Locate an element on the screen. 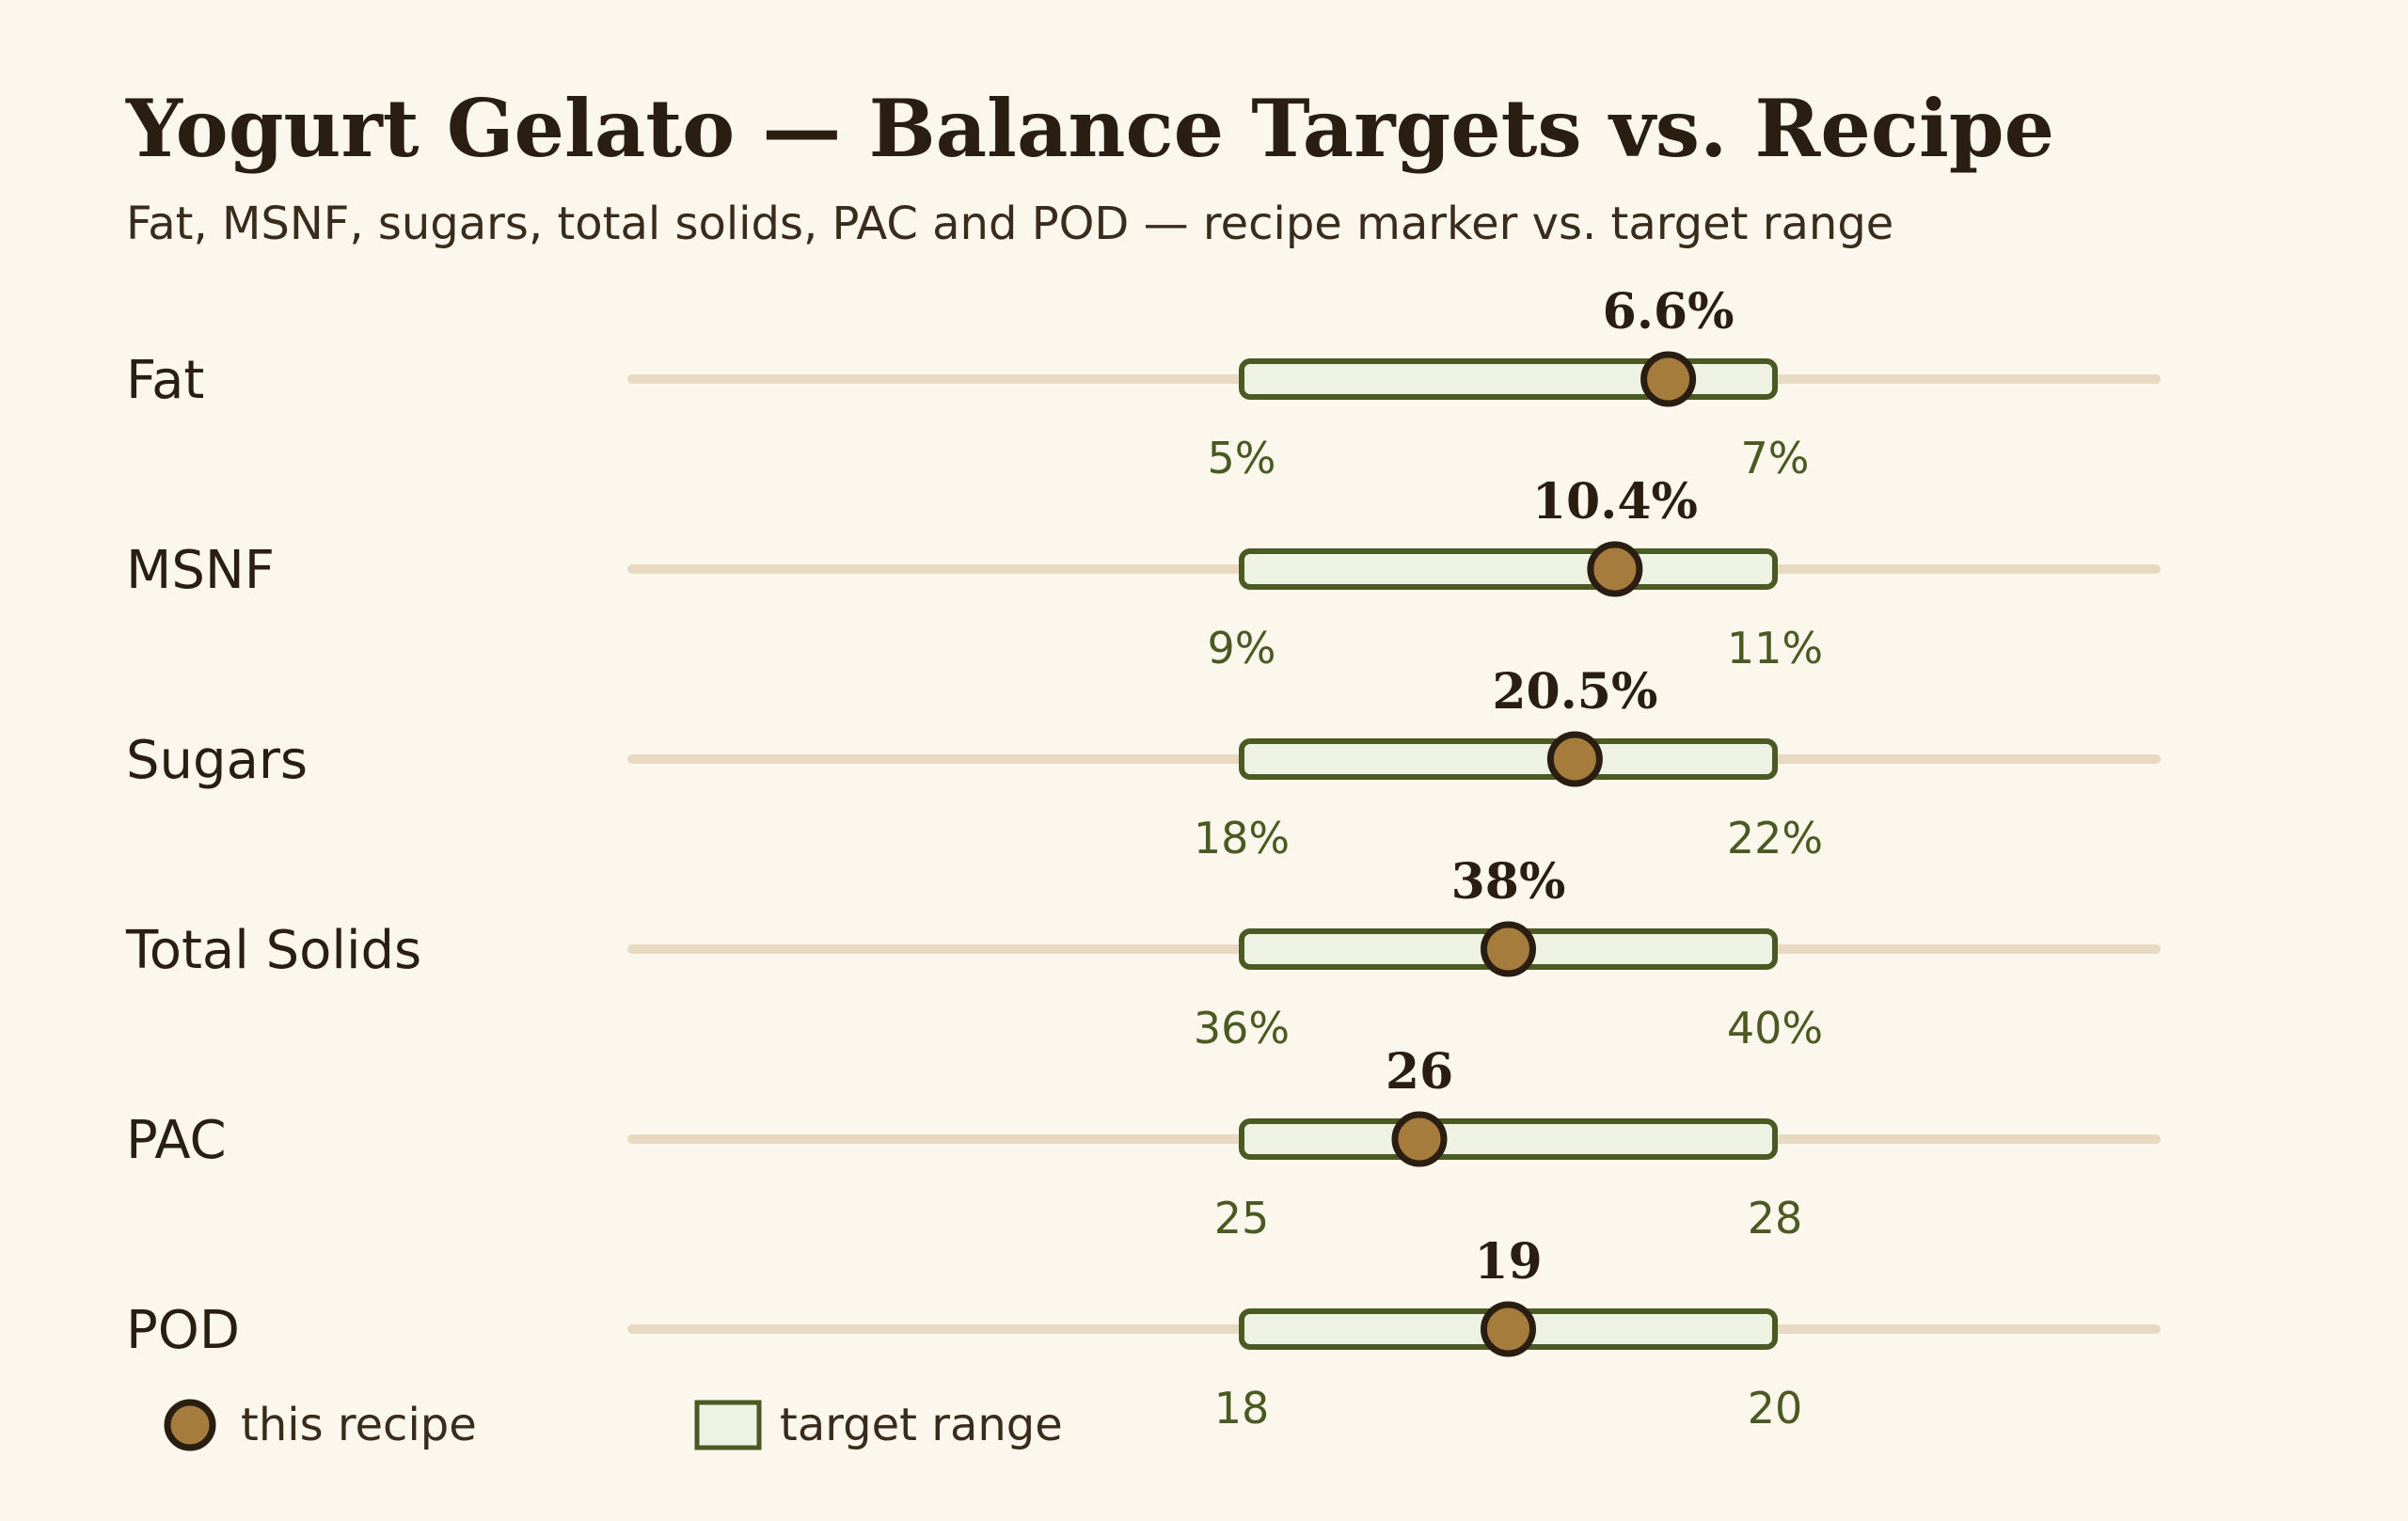 This screenshot has height=1521, width=2408. legend-recipe-label: this recipe is located at coordinates (359, 1425).